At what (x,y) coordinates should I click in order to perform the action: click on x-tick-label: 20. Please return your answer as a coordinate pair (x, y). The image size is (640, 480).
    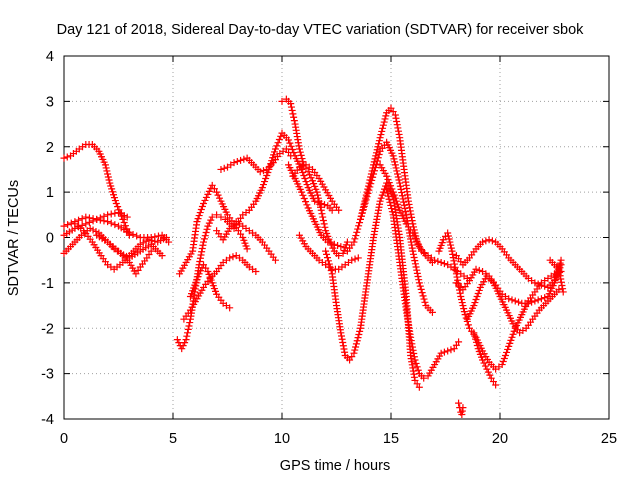
    Looking at the image, I should click on (500, 439).